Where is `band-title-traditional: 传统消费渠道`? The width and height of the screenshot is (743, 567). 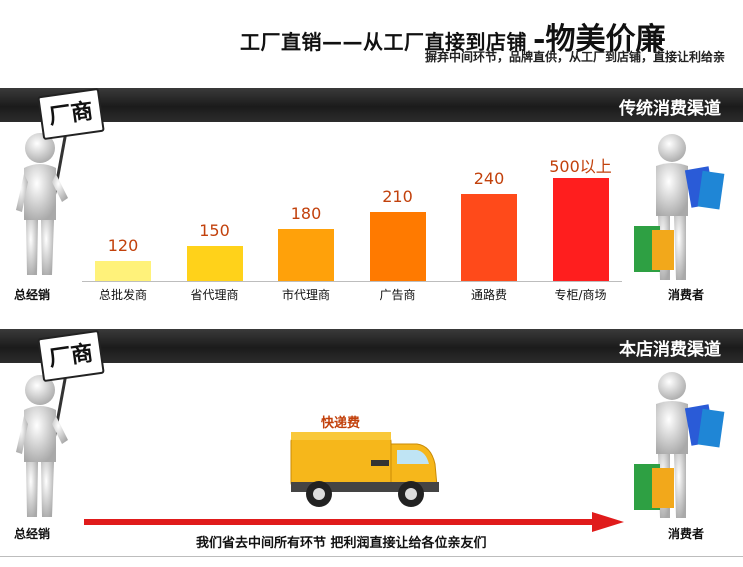 band-title-traditional: 传统消费渠道 is located at coordinates (670, 109).